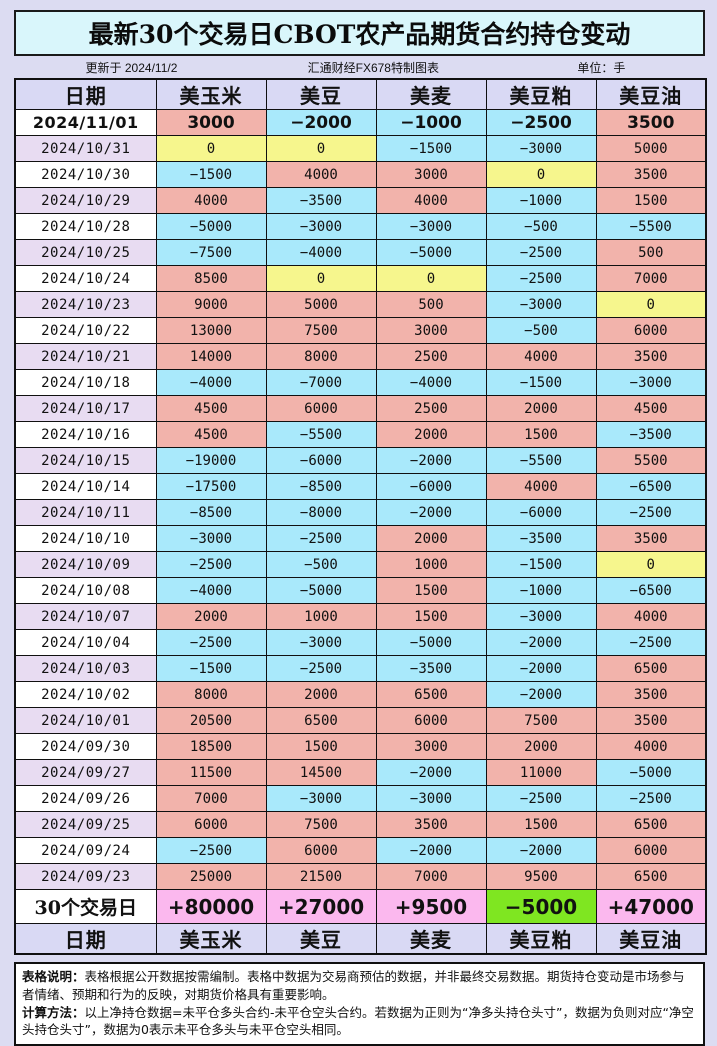 The image size is (717, 1046). Describe the element at coordinates (651, 850) in the screenshot. I see `cell-28-4: 6000` at that location.